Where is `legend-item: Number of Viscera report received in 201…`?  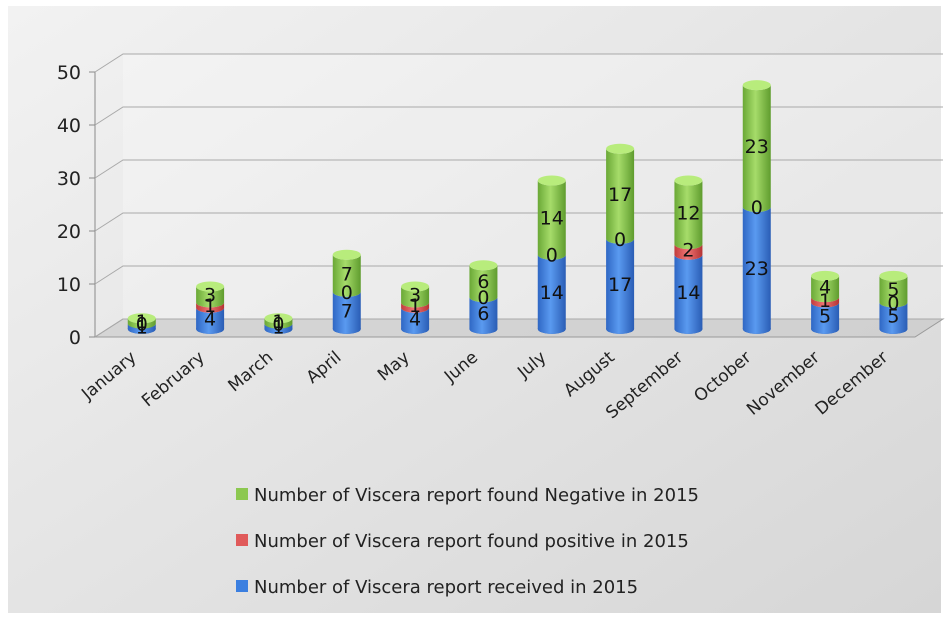
legend-item: Number of Viscera report received in 201… is located at coordinates (437, 587).